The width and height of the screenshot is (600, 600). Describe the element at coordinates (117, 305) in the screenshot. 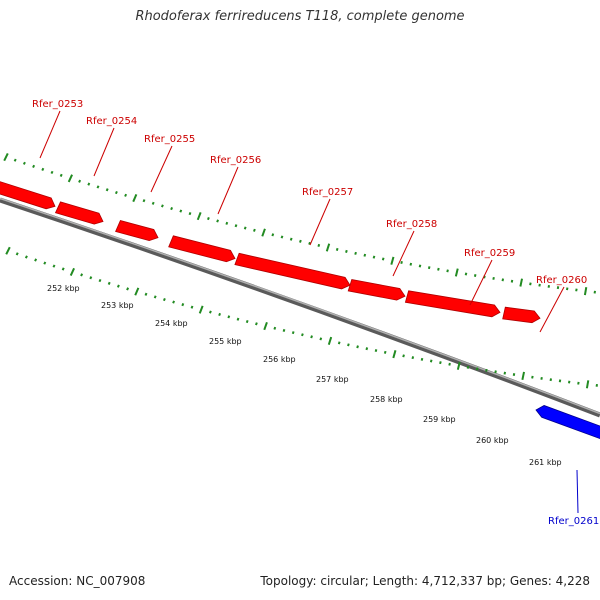

I see `scale-label: 253 kbp` at that location.